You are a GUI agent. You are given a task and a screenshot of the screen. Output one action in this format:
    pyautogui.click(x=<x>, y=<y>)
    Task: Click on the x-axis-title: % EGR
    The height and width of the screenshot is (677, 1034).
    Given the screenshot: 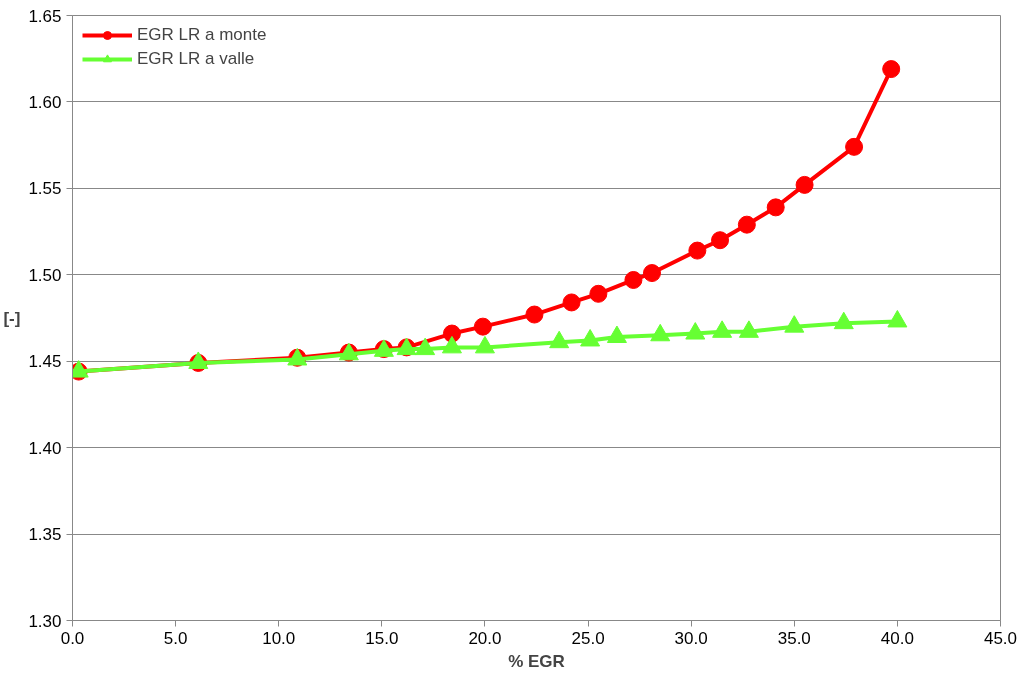 What is the action you would take?
    pyautogui.click(x=536, y=661)
    